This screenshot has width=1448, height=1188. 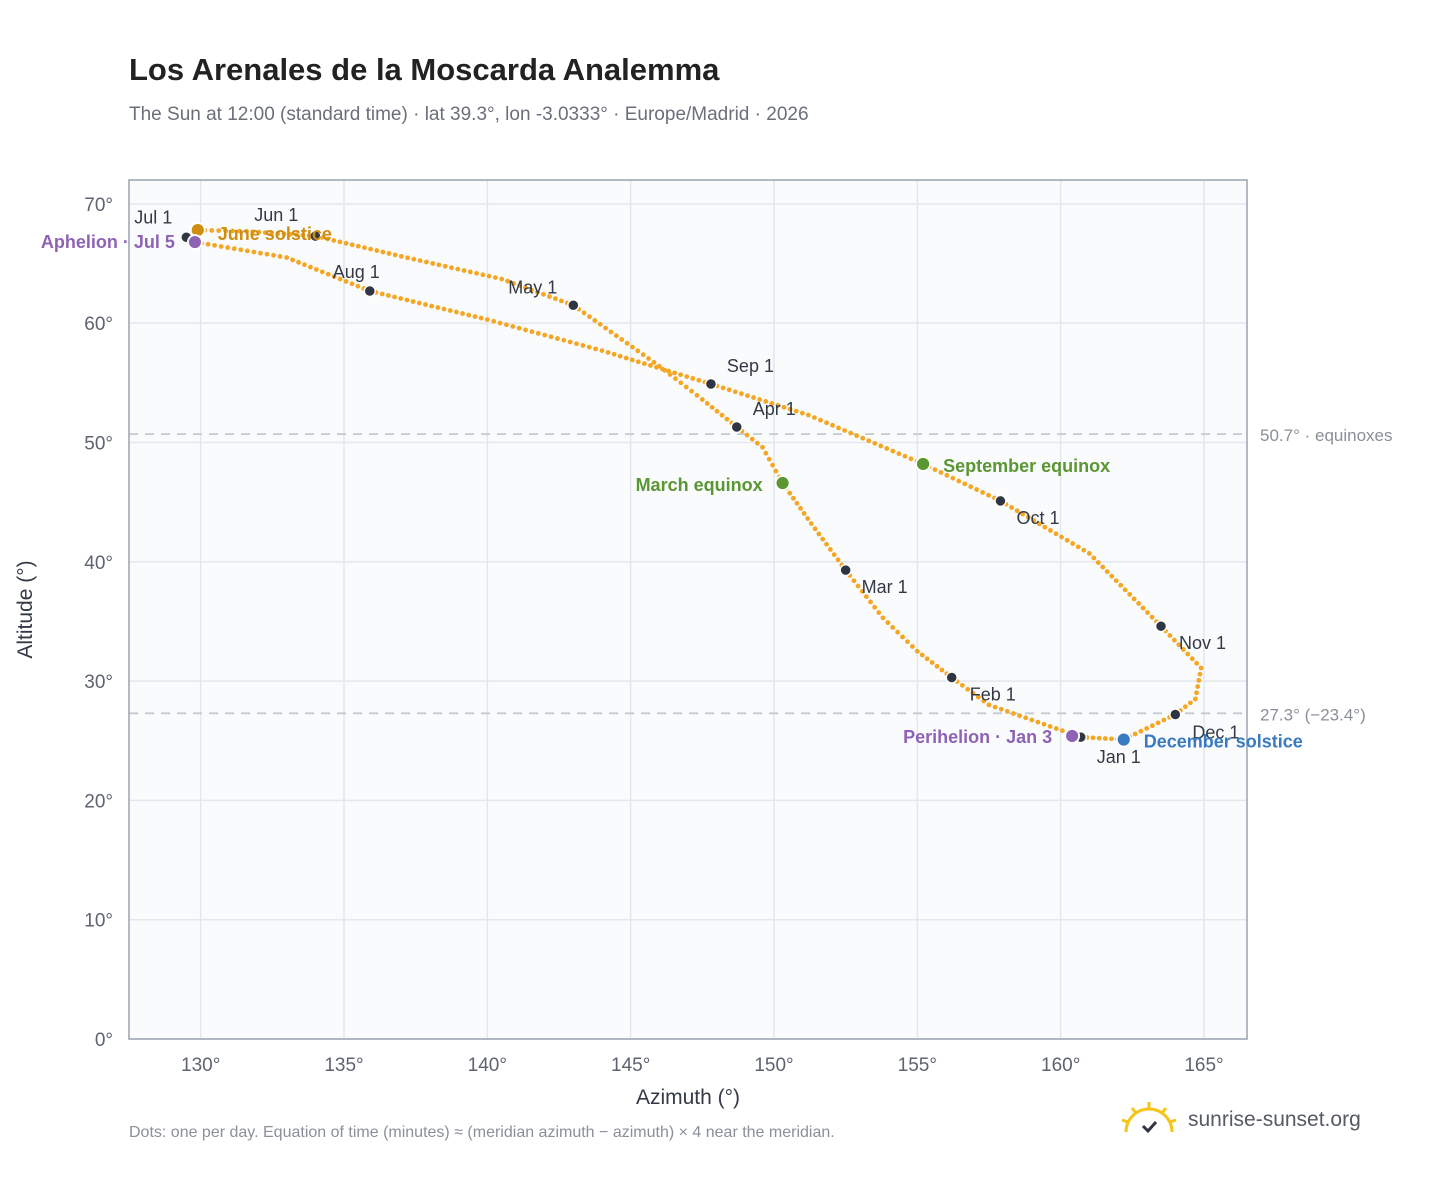 What do you see at coordinates (200, 1065) in the screenshot?
I see `x-tick-label: 130°` at bounding box center [200, 1065].